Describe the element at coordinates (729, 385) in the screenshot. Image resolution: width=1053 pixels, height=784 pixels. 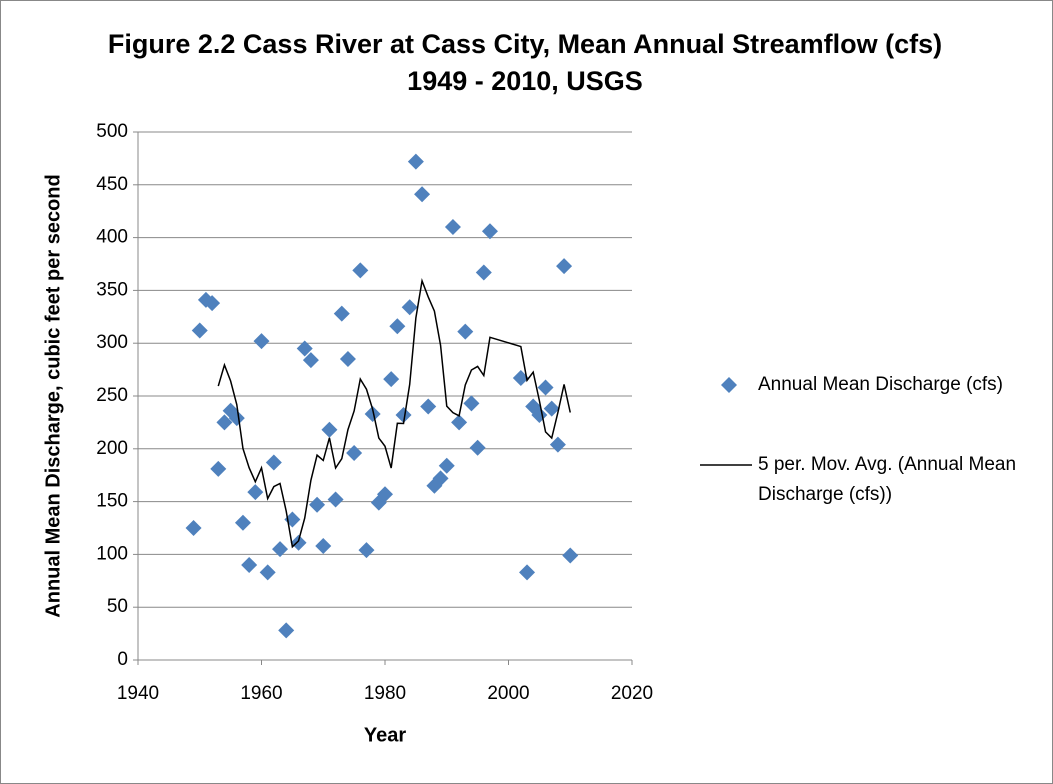
I see `legend-marker` at that location.